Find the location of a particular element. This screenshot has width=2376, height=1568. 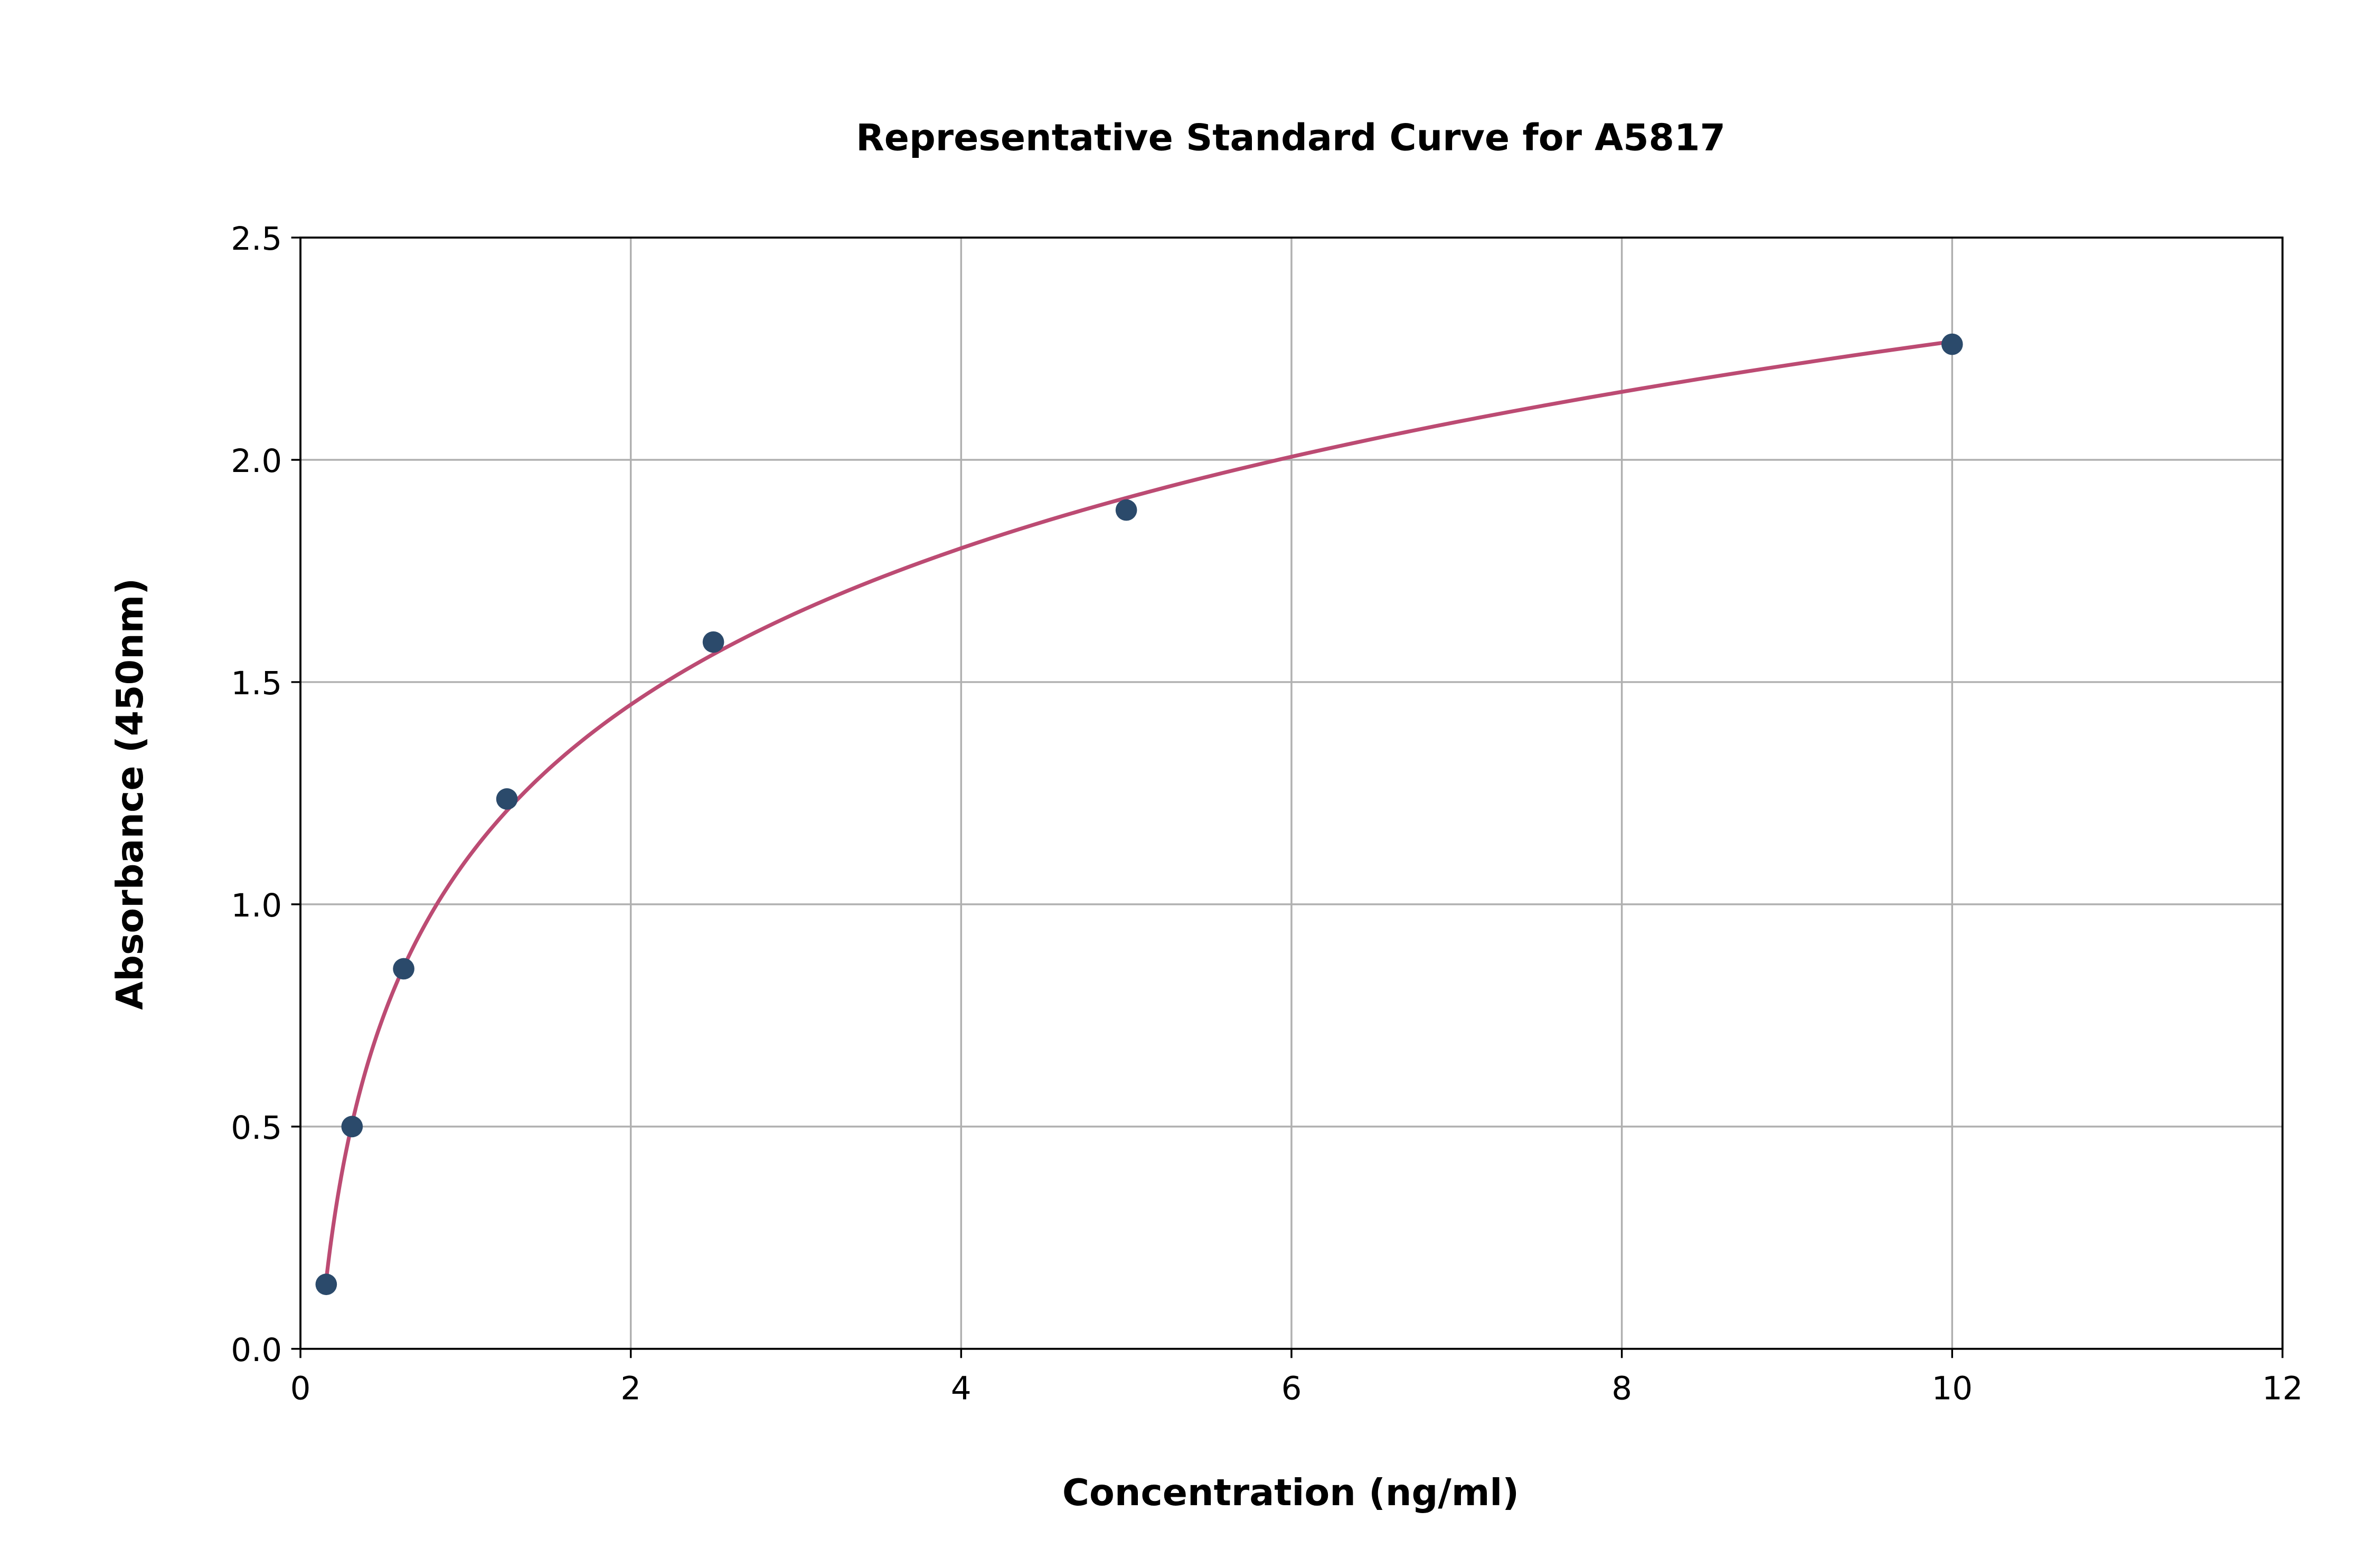

x-tick-label: 2 is located at coordinates (631, 1389).